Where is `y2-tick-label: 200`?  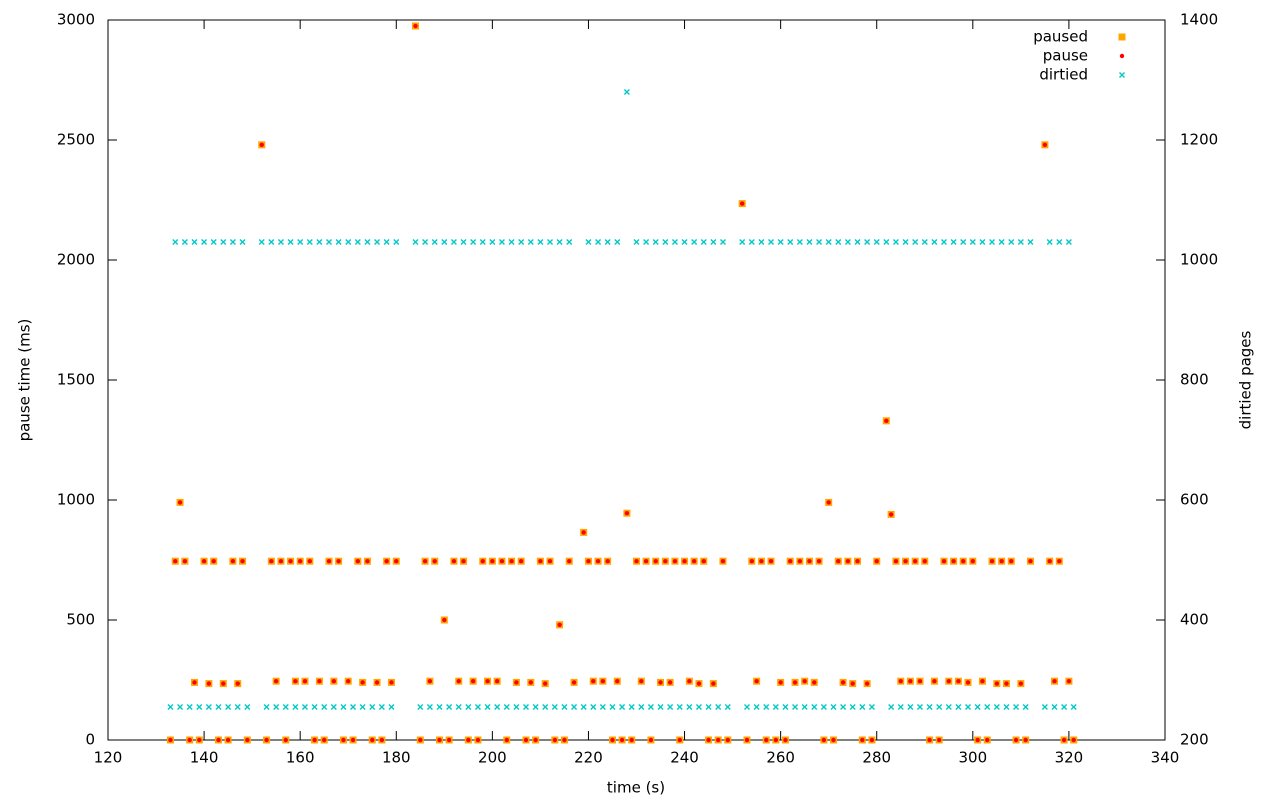
y2-tick-label: 200 is located at coordinates (1194, 740).